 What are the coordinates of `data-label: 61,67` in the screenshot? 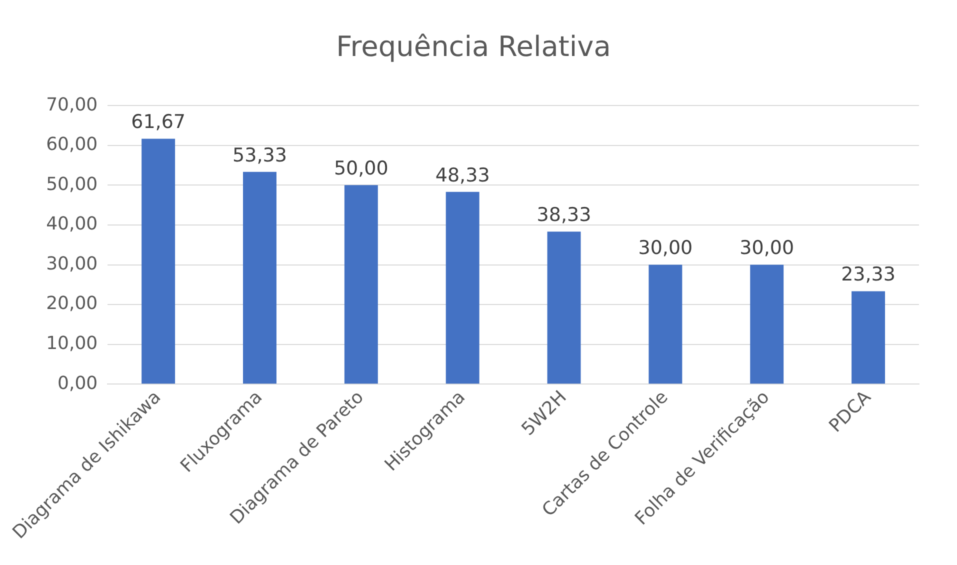 It's located at (158, 122).